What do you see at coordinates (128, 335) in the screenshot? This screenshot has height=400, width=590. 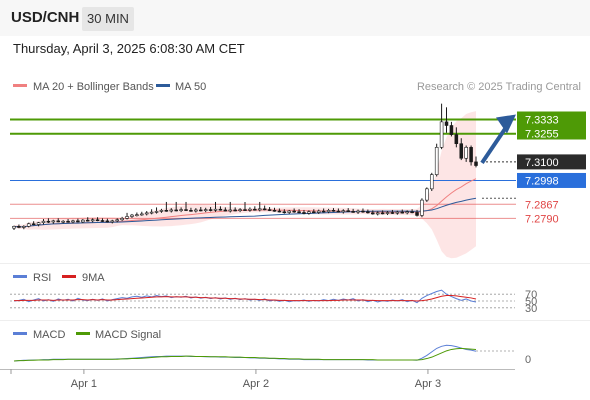 I see `macd-signal-legend-label: MACD Signal` at bounding box center [128, 335].